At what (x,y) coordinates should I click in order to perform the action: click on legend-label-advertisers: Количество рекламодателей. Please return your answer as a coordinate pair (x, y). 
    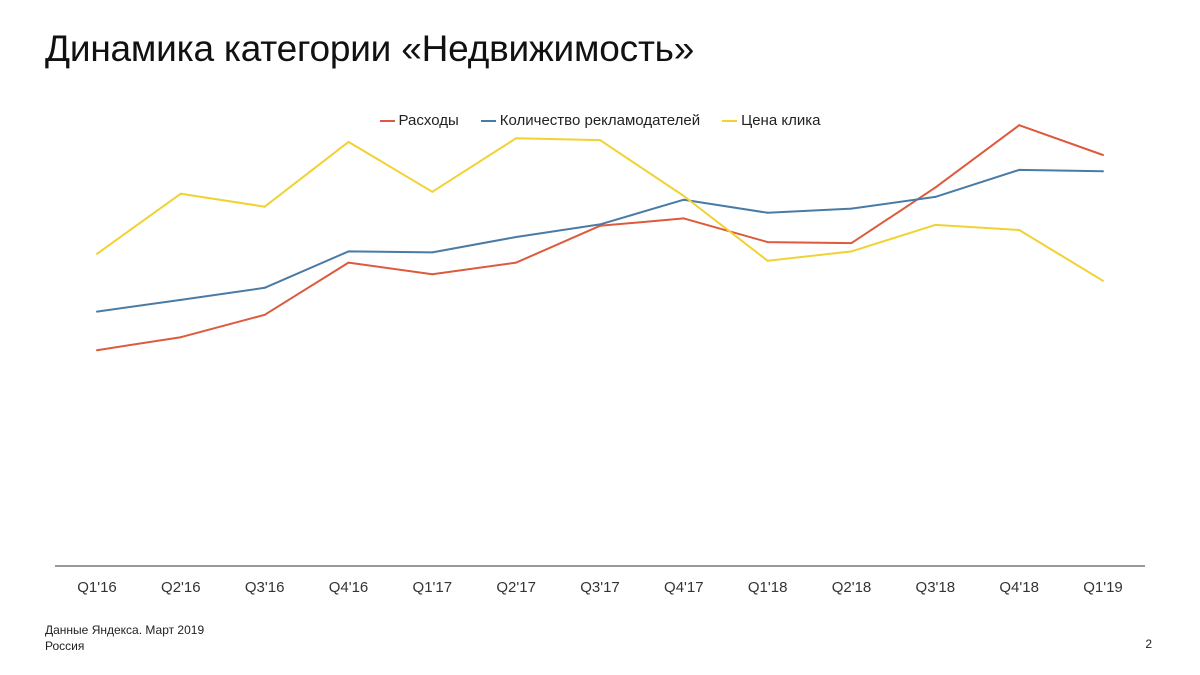
    Looking at the image, I should click on (600, 120).